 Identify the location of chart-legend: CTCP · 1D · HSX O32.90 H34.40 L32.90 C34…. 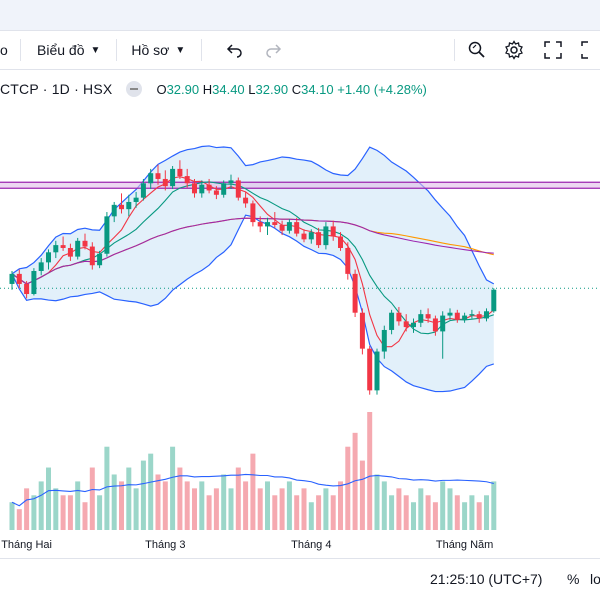
(213, 89).